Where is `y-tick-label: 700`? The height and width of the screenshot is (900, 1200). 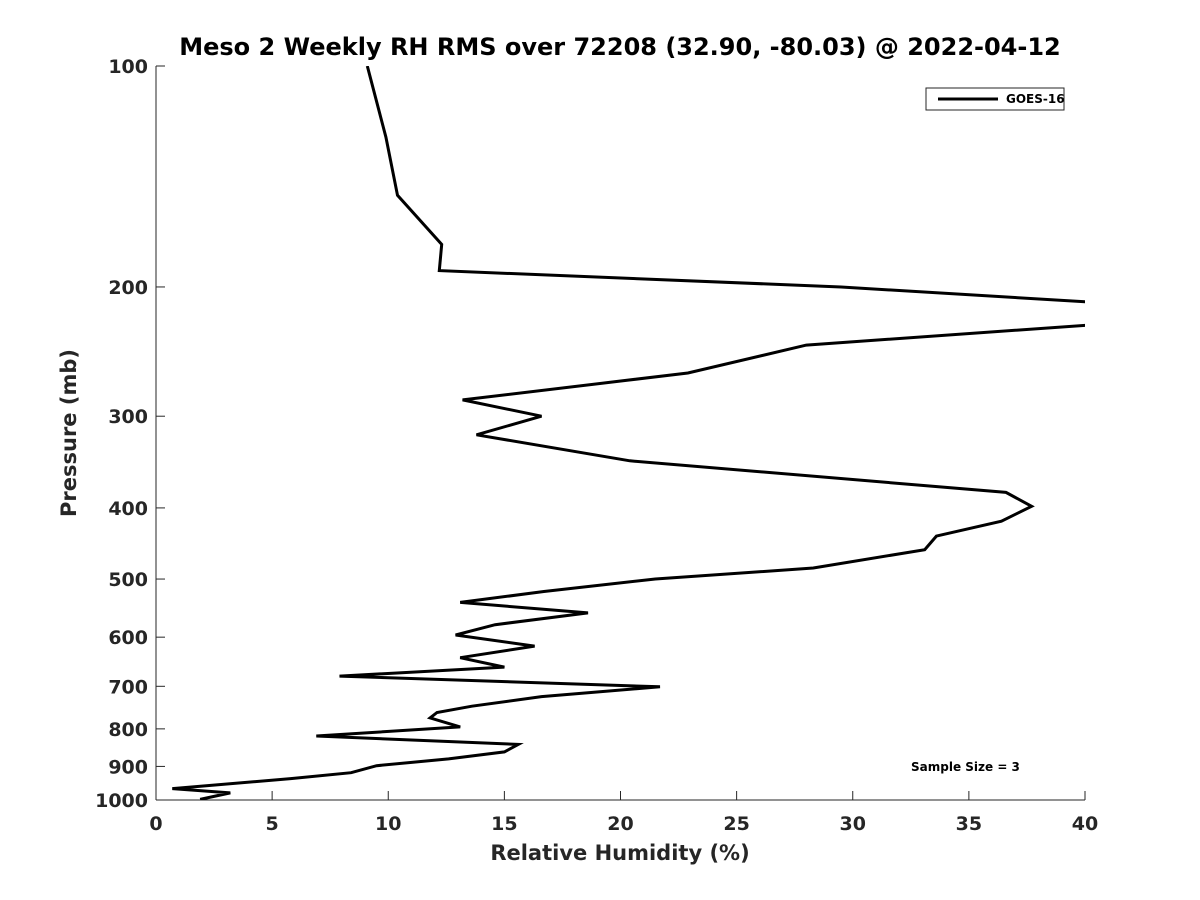 y-tick-label: 700 is located at coordinates (128, 687).